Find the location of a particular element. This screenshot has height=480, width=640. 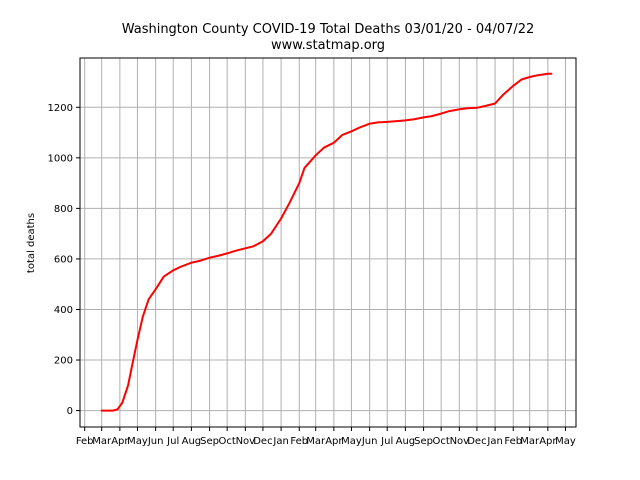

y-tick-label: 0 is located at coordinates (70, 411).